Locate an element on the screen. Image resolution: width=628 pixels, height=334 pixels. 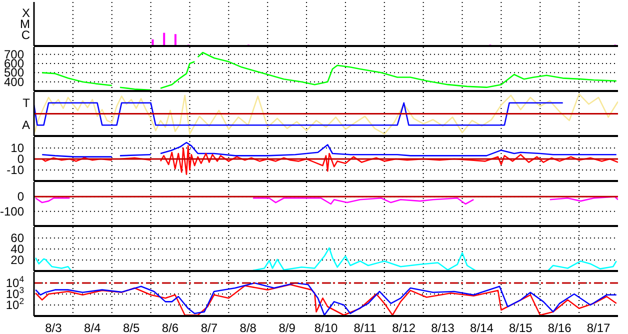
text: T is located at coordinates (26, 103).